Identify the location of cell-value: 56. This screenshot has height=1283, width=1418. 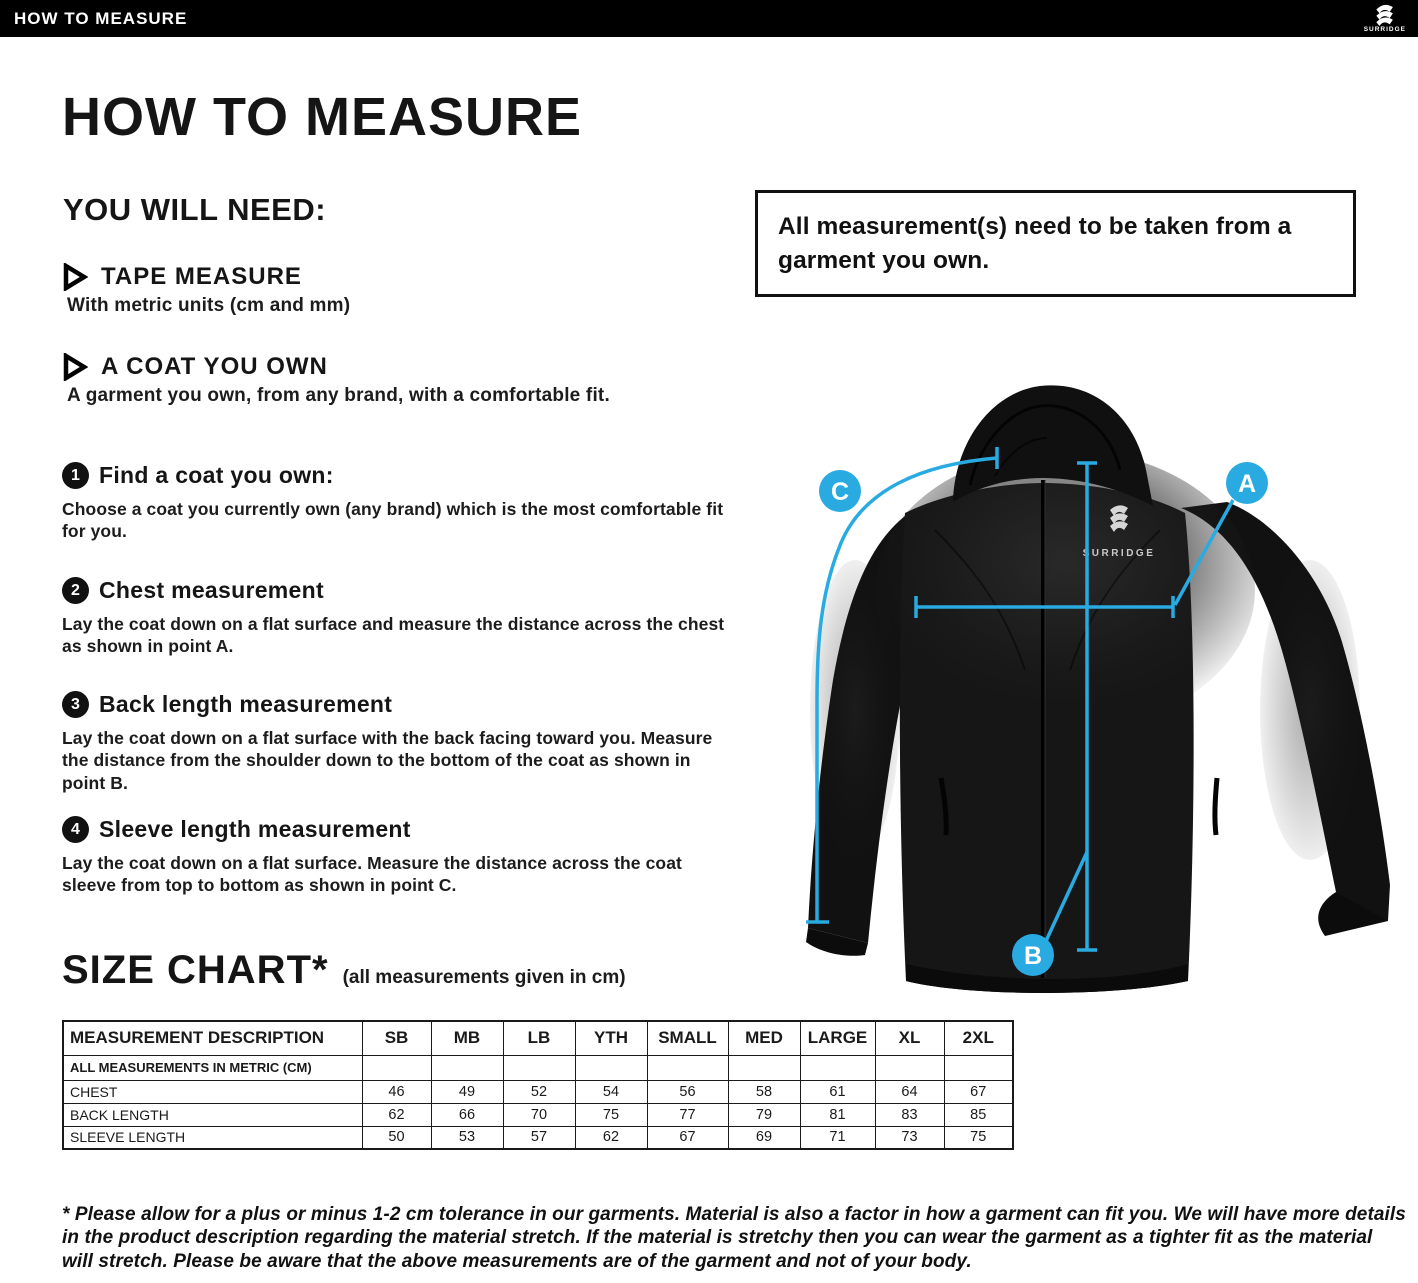
(687, 1091).